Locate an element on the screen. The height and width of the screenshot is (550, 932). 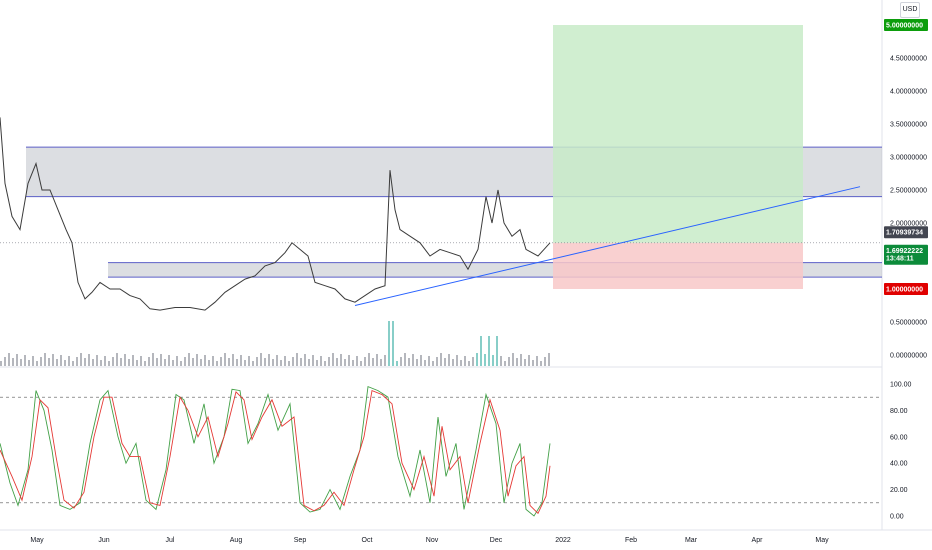
currency-button: USD is located at coordinates (910, 10).